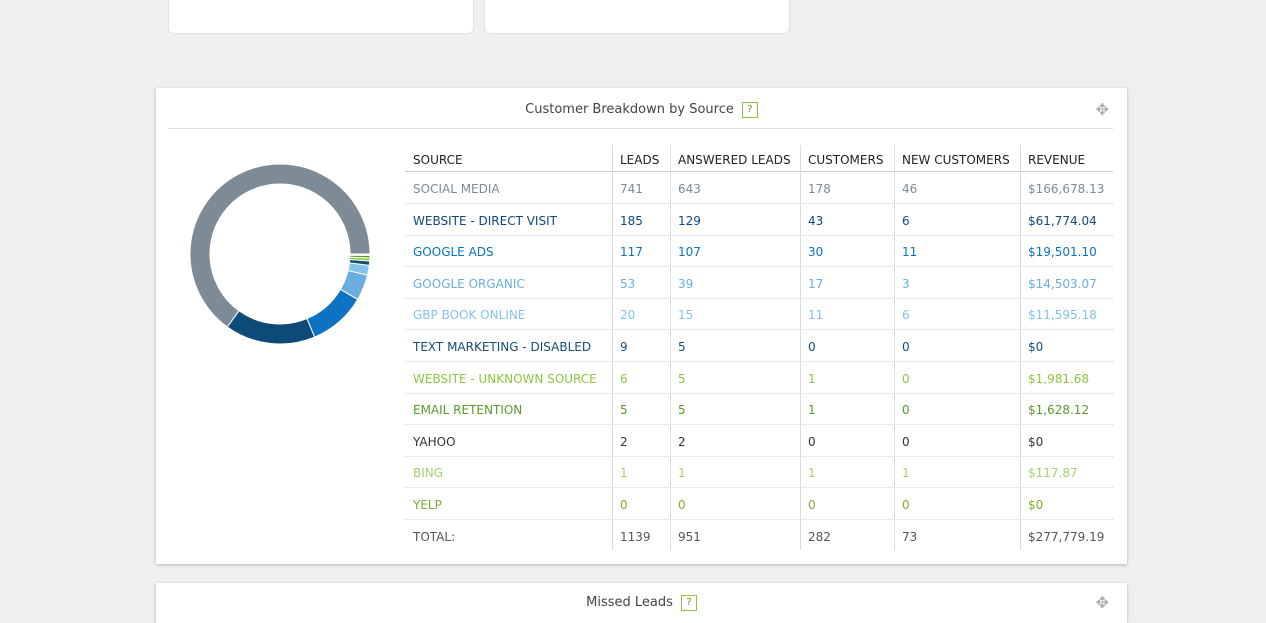 Image resolution: width=1266 pixels, height=623 pixels. I want to click on table-cell: 643, so click(689, 189).